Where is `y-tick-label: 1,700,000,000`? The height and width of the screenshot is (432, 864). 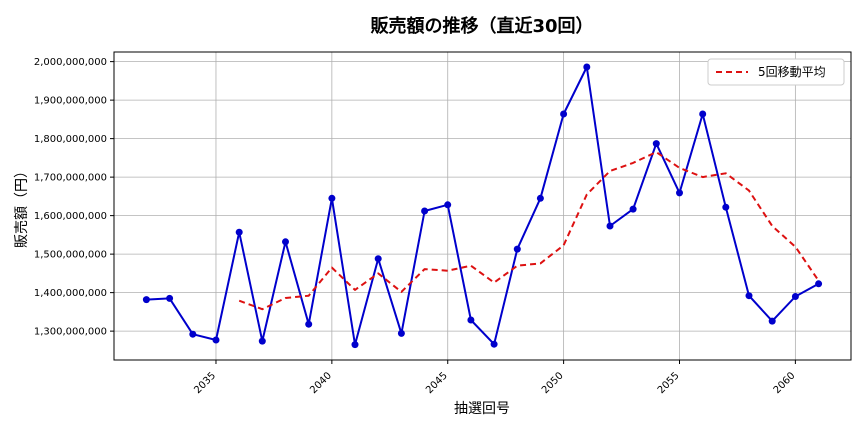 y-tick-label: 1,700,000,000 is located at coordinates (70, 178).